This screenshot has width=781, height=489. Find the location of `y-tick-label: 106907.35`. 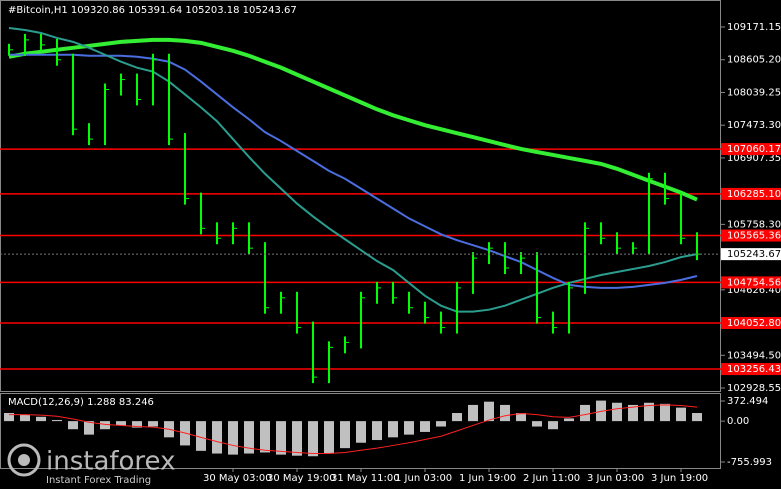

y-tick-label: 106907.35 is located at coordinates (754, 158).